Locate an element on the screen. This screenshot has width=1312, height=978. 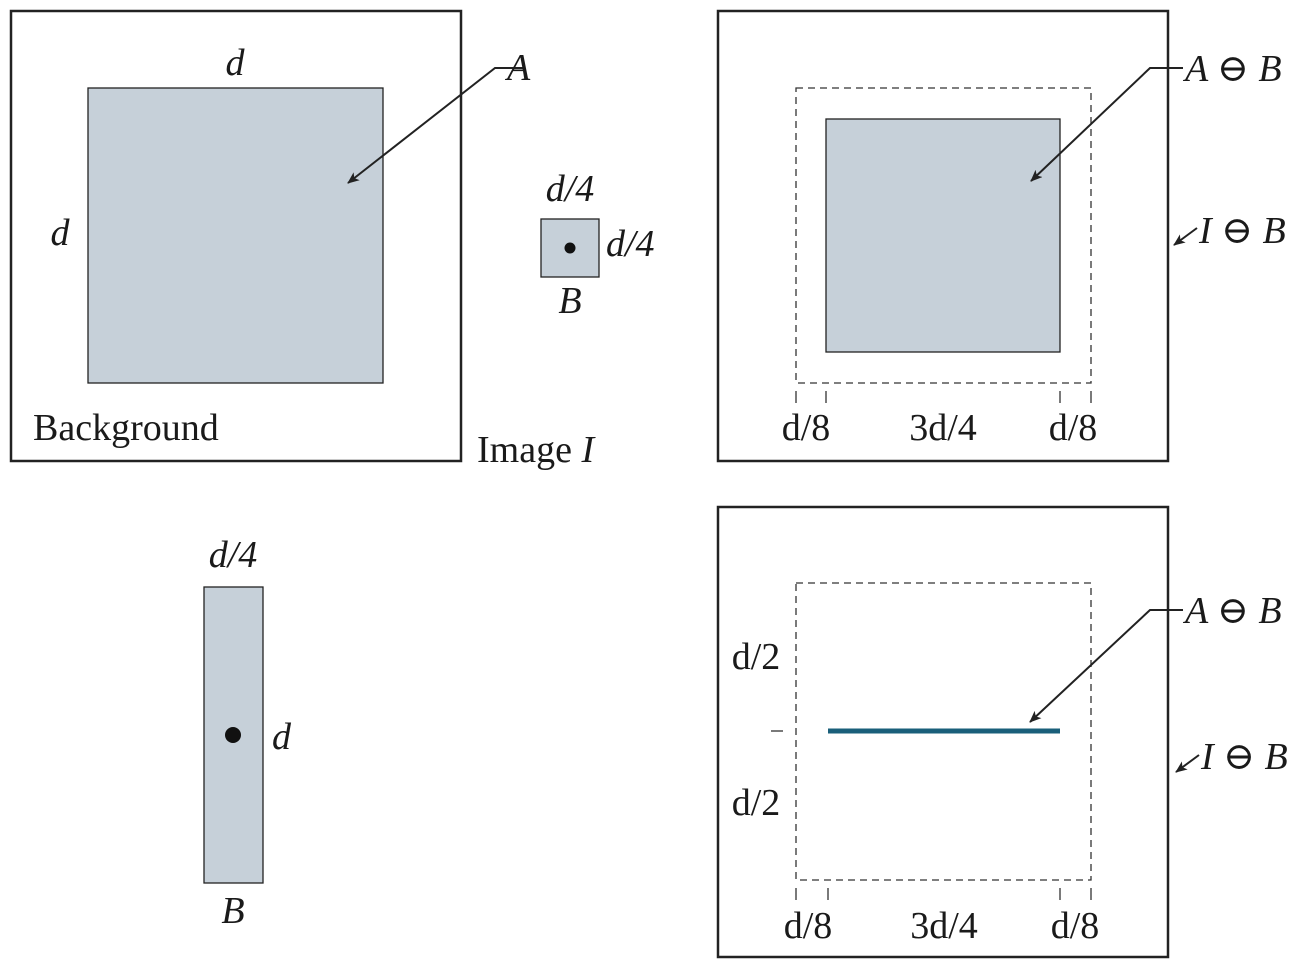
object-height-label: d is located at coordinates (61, 233).